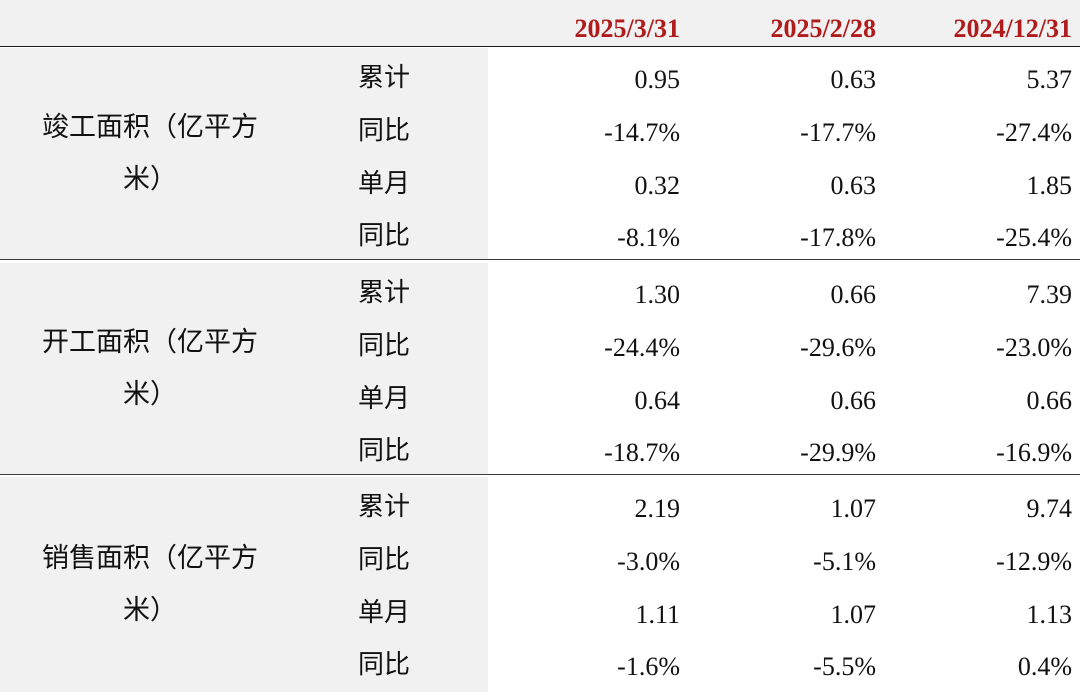 Image resolution: width=1080 pixels, height=695 pixels. What do you see at coordinates (540, 613) in the screenshot?
I see `table-row: 单月 1.11 1.07 1.13` at bounding box center [540, 613].